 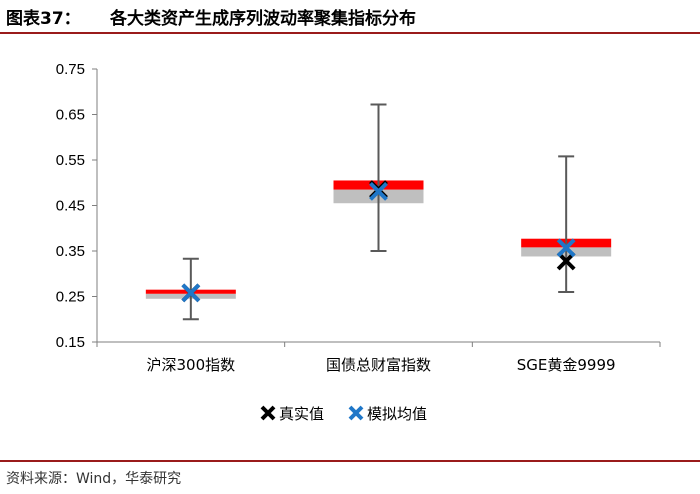 What do you see at coordinates (70, 115) in the screenshot?
I see `y-tick-label: 0.65` at bounding box center [70, 115].